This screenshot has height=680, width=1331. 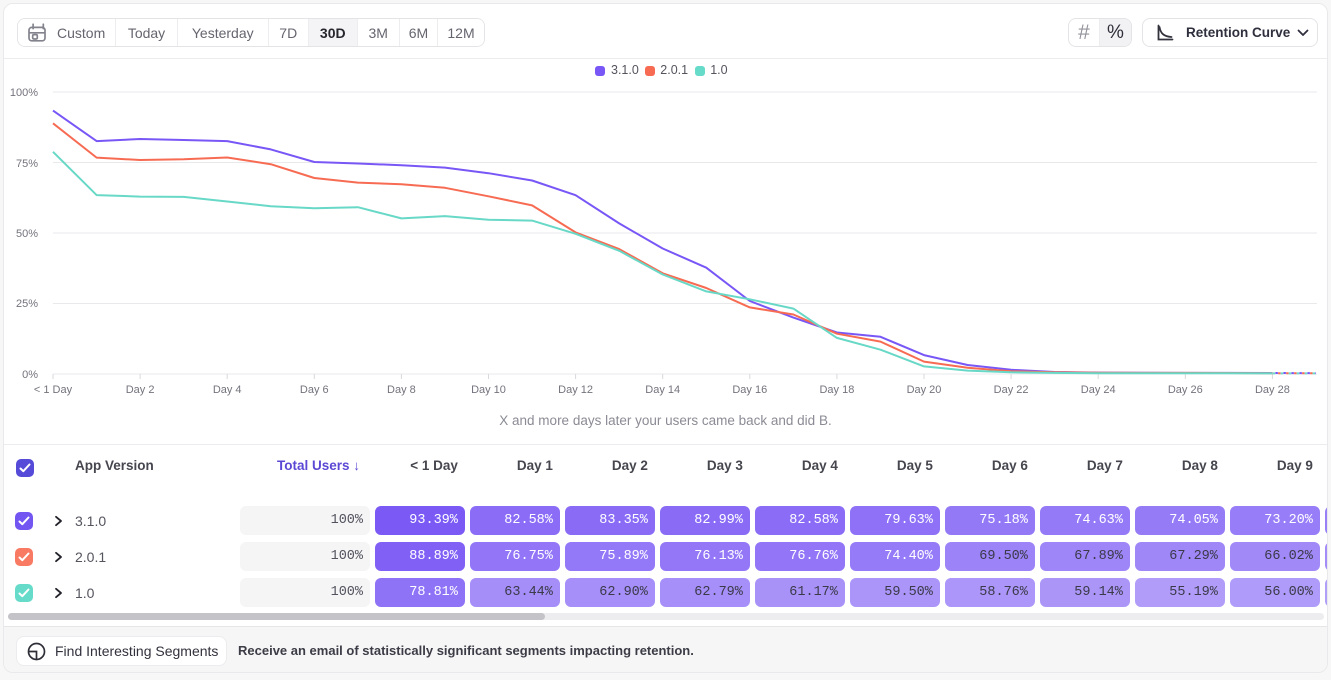 What do you see at coordinates (1185, 390) in the screenshot?
I see `svg-text: Day 26` at bounding box center [1185, 390].